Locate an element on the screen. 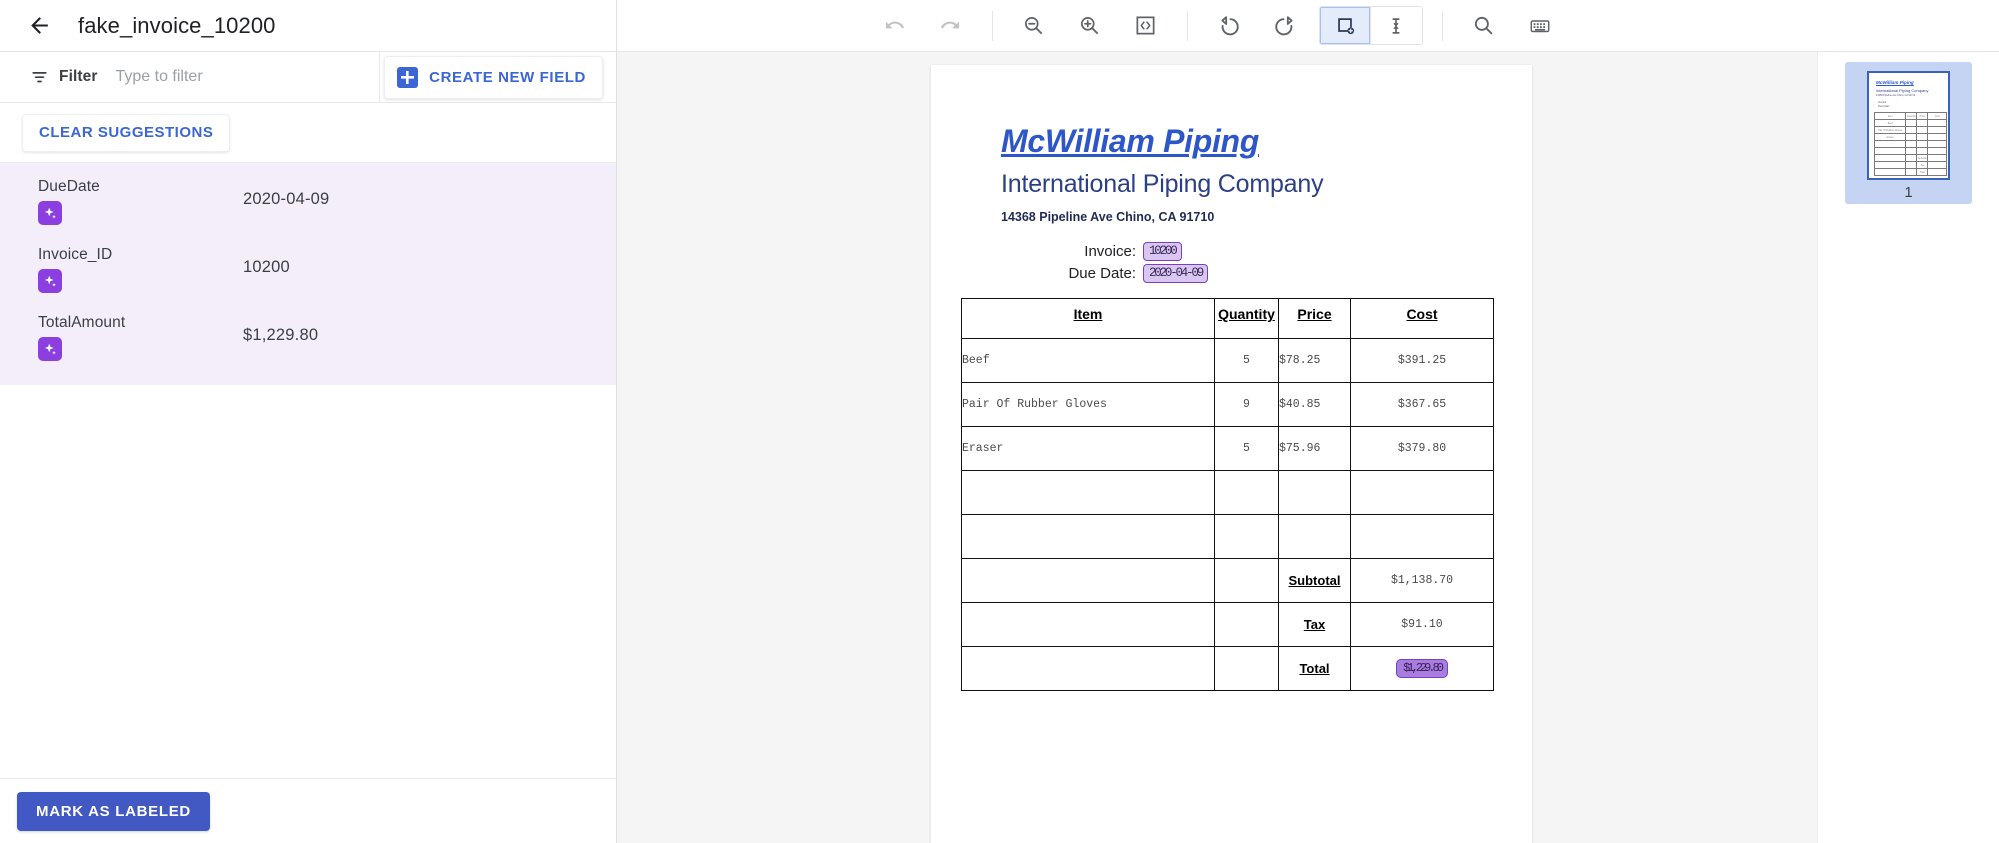 This screenshot has width=1999, height=843. annotation-invoice-id: 10200 is located at coordinates (1162, 251).